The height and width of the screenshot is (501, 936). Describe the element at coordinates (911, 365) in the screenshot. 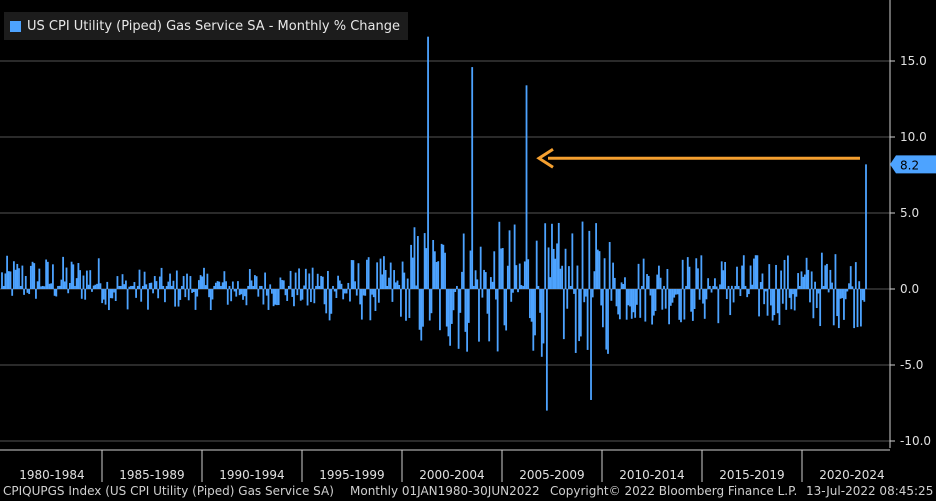

I see `y-tick-label: -5.0` at that location.